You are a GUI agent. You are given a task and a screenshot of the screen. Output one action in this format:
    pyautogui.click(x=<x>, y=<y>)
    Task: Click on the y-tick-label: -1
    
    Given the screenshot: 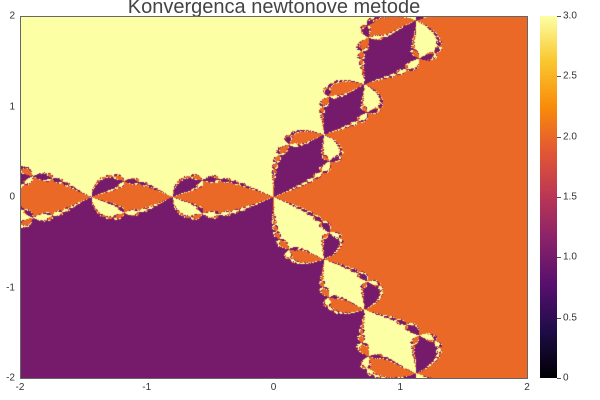 What is the action you would take?
    pyautogui.click(x=10, y=287)
    